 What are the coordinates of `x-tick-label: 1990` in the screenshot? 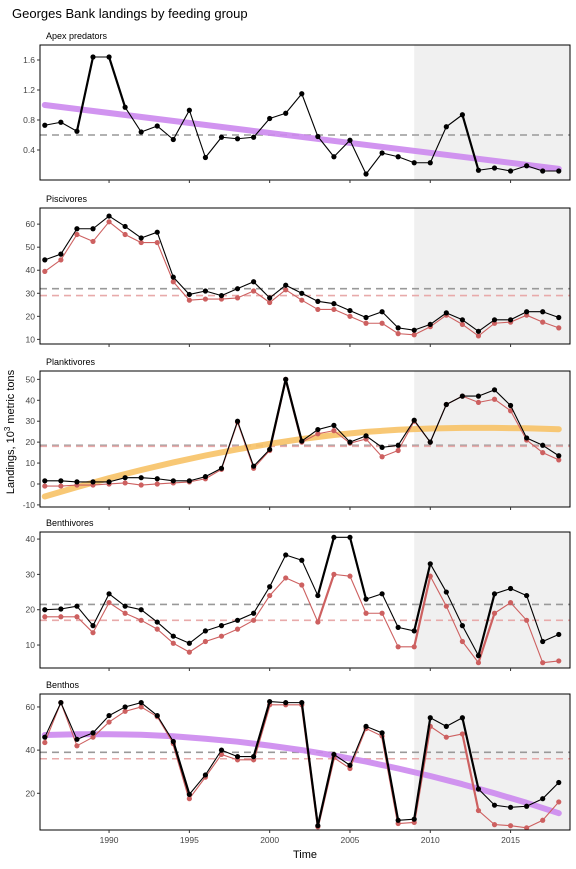 It's located at (109, 840).